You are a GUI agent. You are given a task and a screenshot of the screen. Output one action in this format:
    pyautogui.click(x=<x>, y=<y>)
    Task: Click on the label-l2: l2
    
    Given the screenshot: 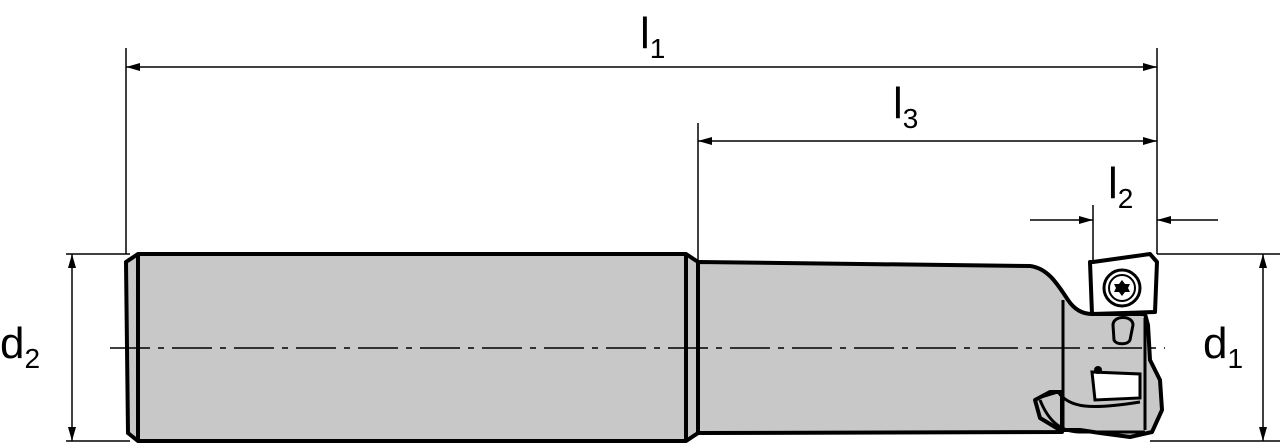 What is the action you would take?
    pyautogui.click(x=1120, y=186)
    